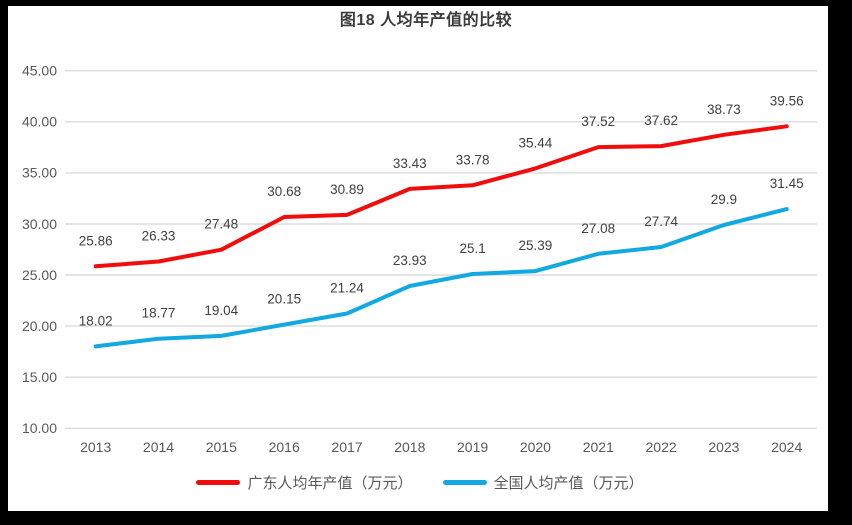  Describe the element at coordinates (39, 428) in the screenshot. I see `y-axis-tick-label: 10.00` at that location.